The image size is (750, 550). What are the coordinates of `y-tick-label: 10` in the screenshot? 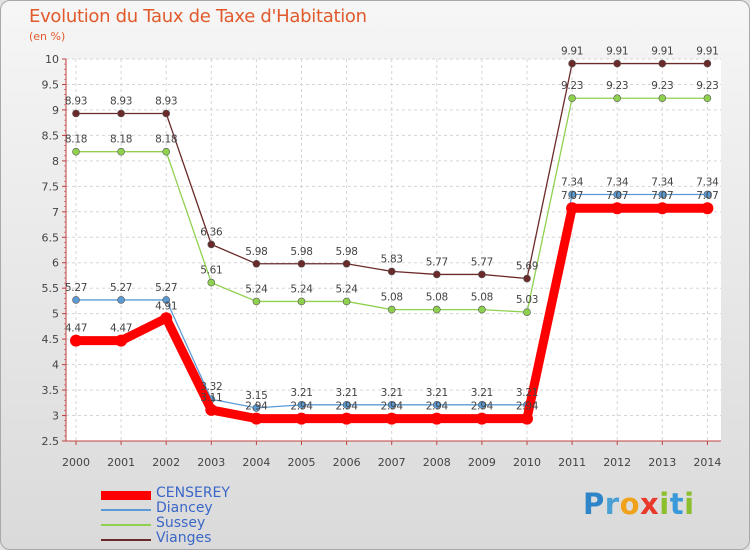 It's located at (52, 59).